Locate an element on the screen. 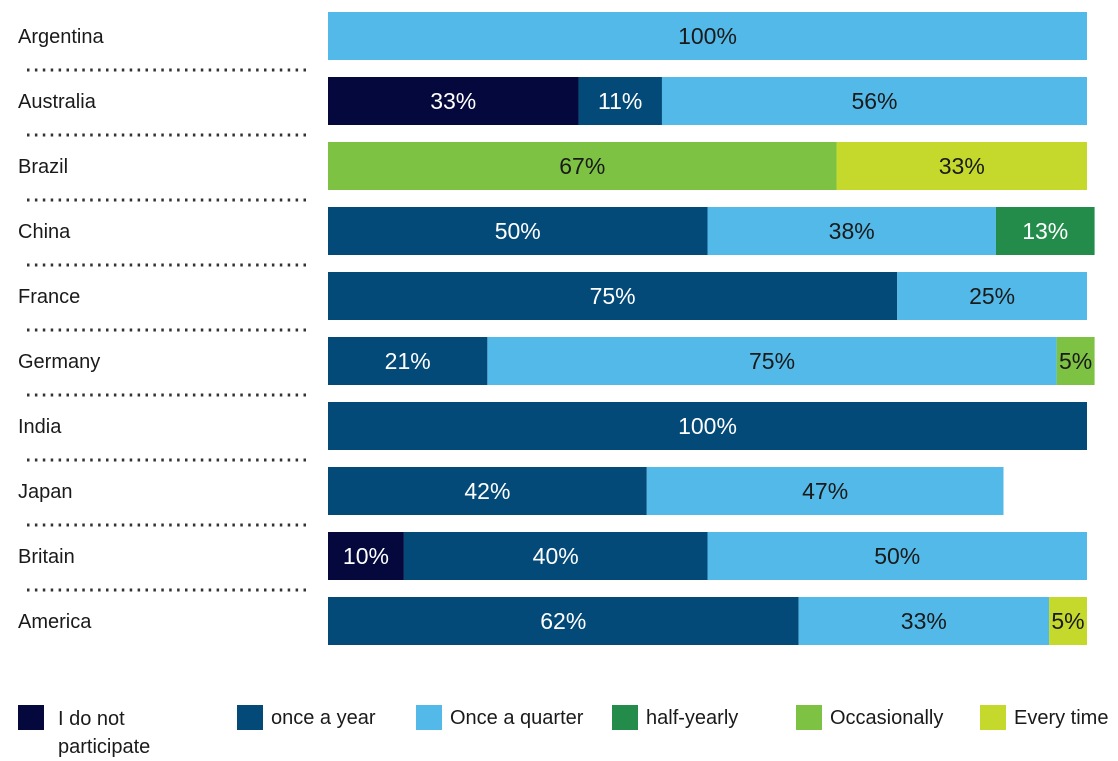 The width and height of the screenshot is (1118, 761). data-label: 21% is located at coordinates (408, 361).